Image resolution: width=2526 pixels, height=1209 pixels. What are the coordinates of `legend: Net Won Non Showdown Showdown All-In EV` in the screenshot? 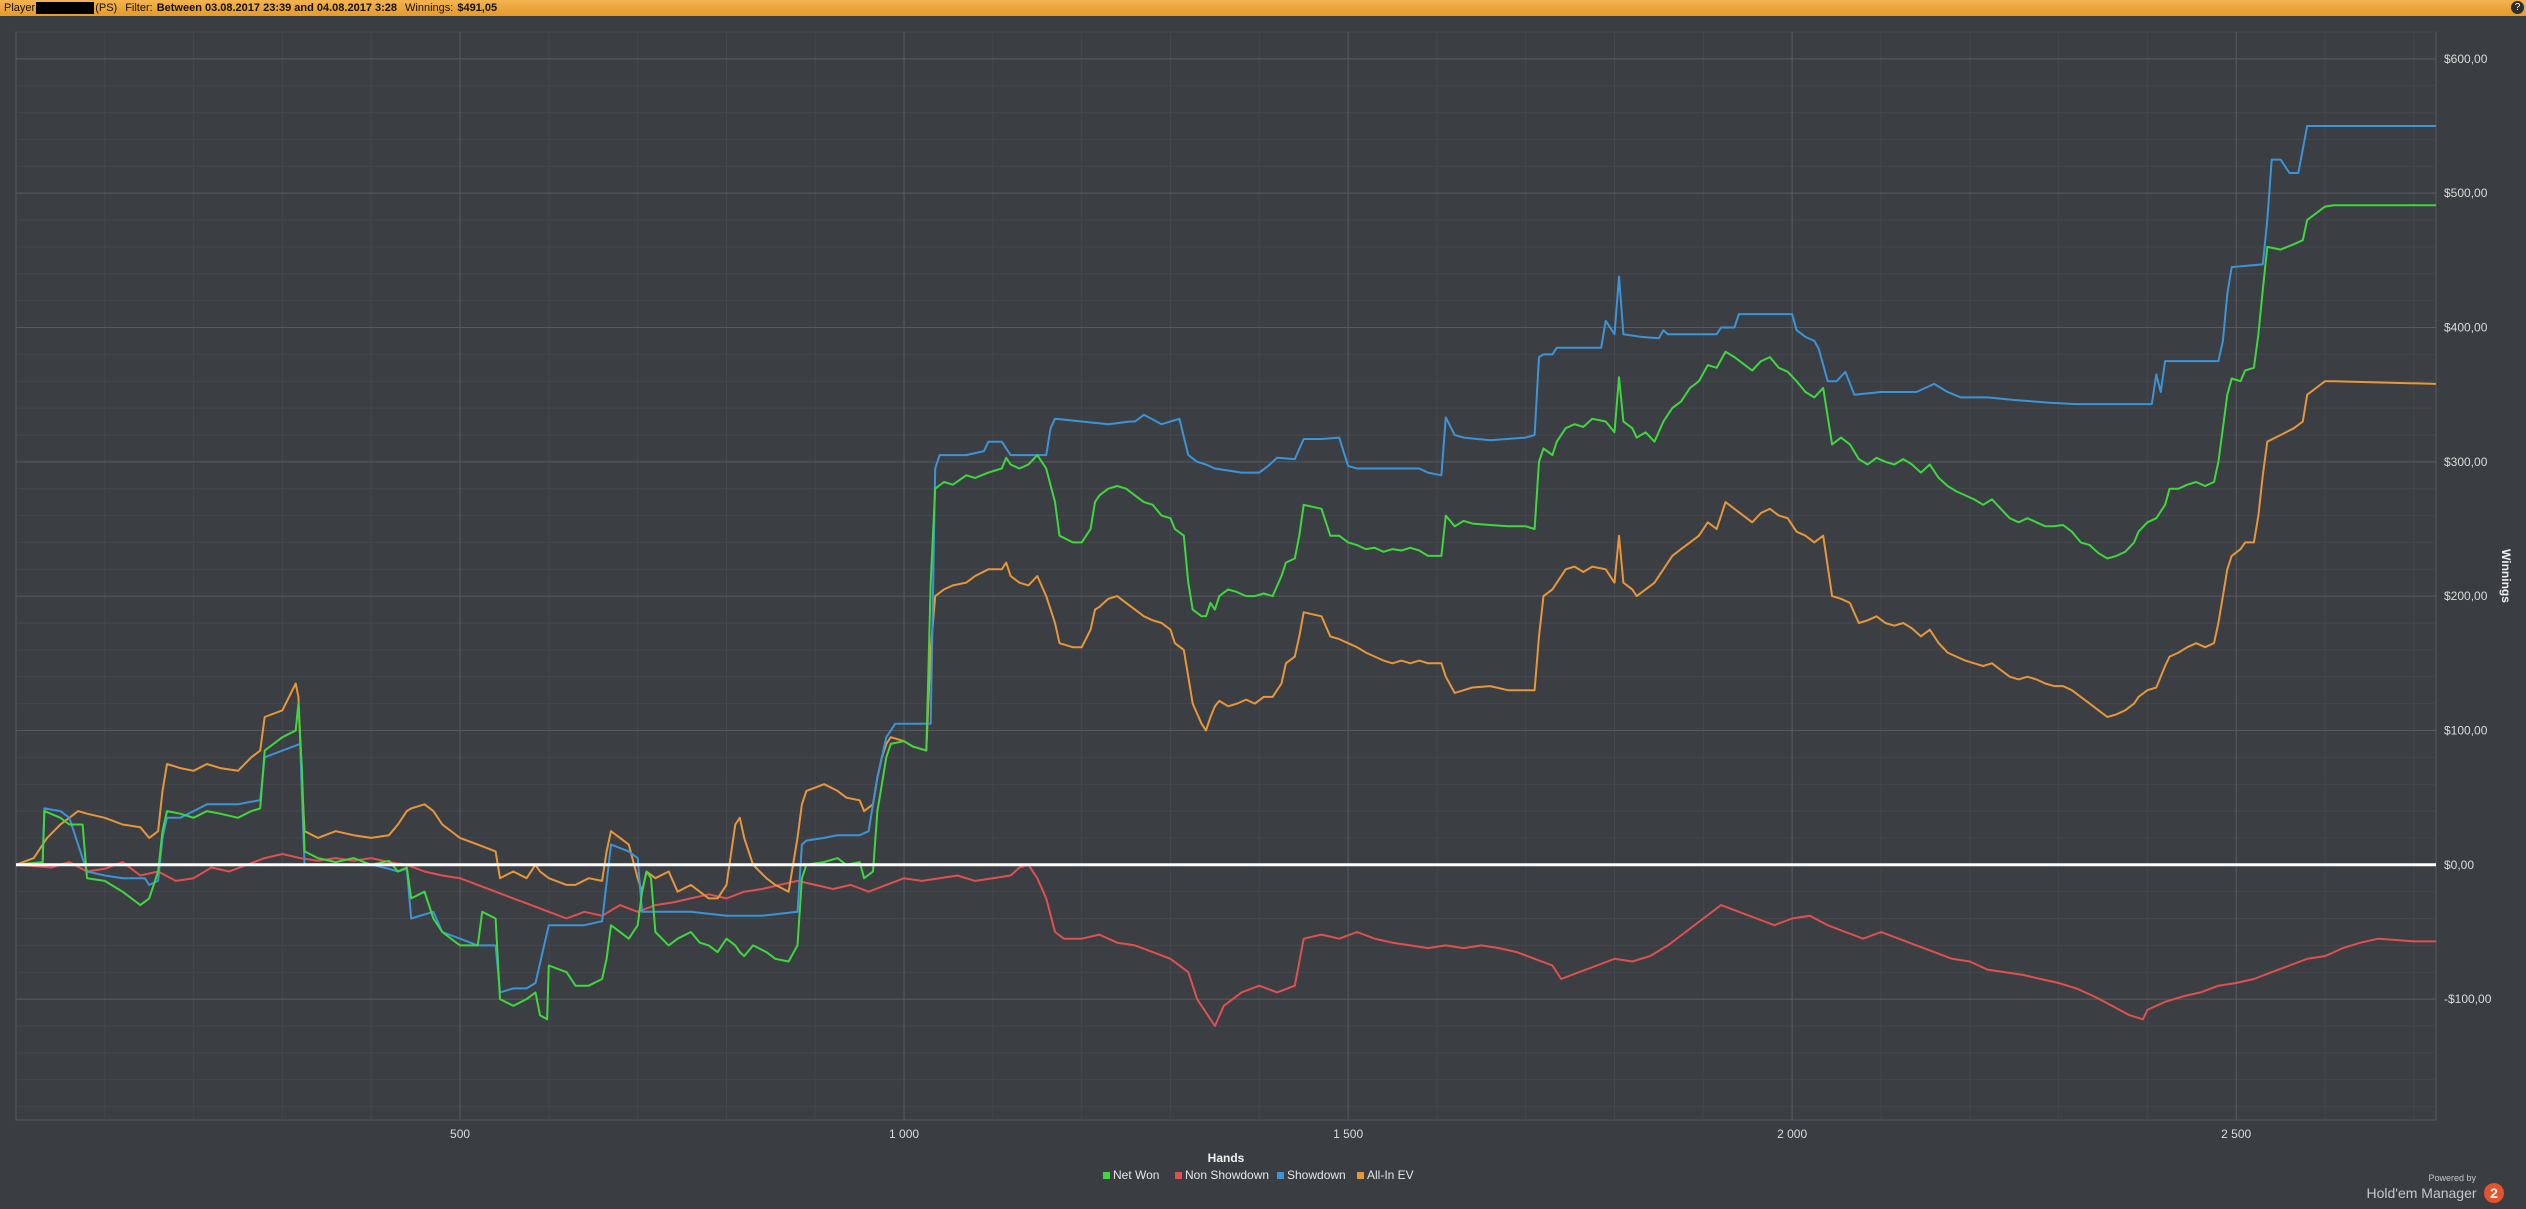 It's located at (1258, 1175).